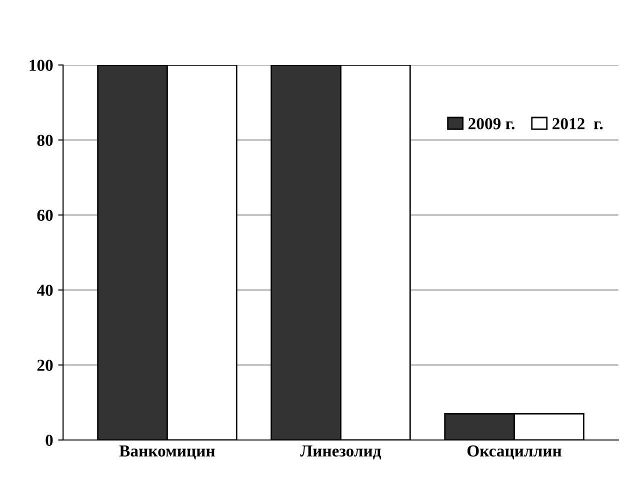  Describe the element at coordinates (341, 453) in the screenshot. I see `x-tick-label: Линезолид` at that location.